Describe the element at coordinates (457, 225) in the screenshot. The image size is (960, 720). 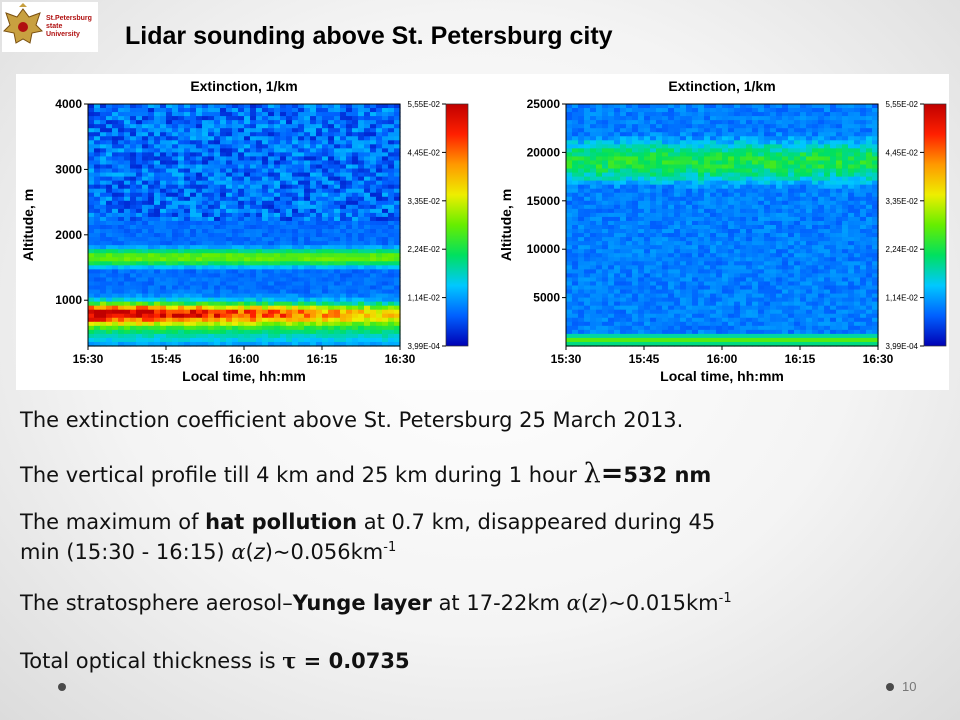
I see `colorbar` at that location.